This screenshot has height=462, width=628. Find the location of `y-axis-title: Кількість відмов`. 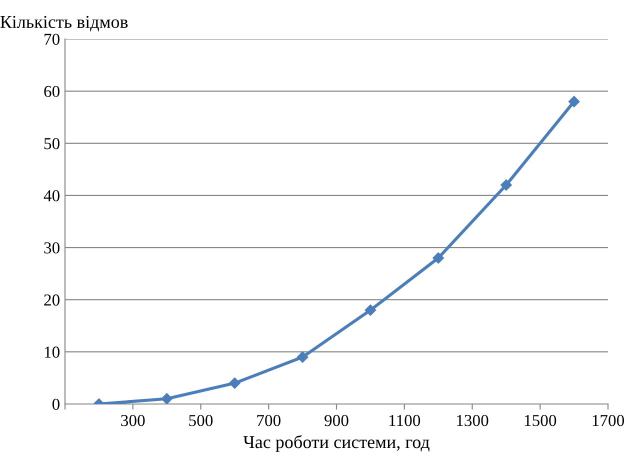

y-axis-title: Кількість відмов is located at coordinates (64, 24).